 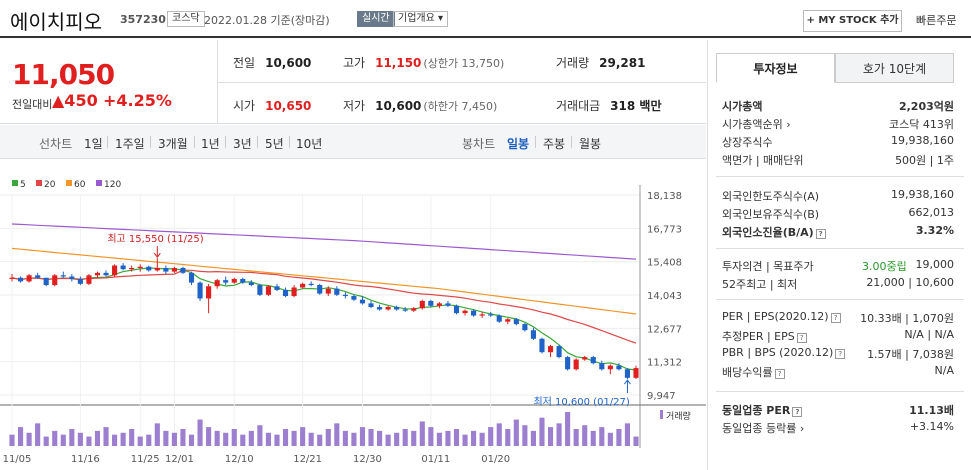 I want to click on legend-label: 60, so click(x=80, y=185).